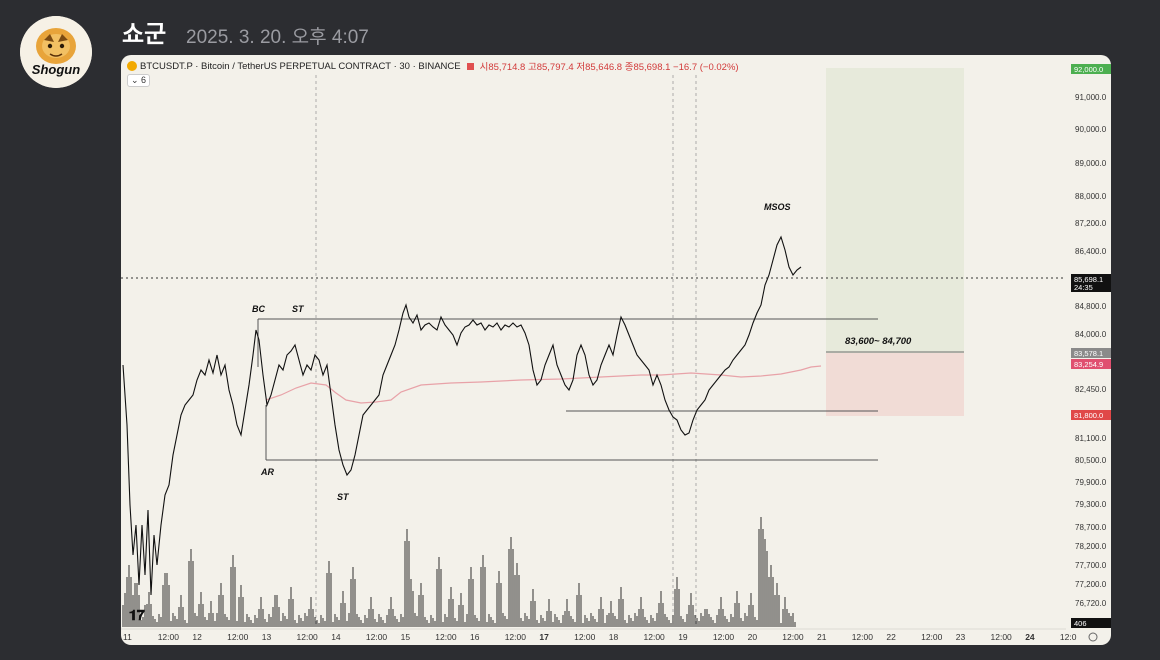 The width and height of the screenshot is (1160, 660). What do you see at coordinates (895, 384) in the screenshot?
I see `stop-zone` at bounding box center [895, 384].